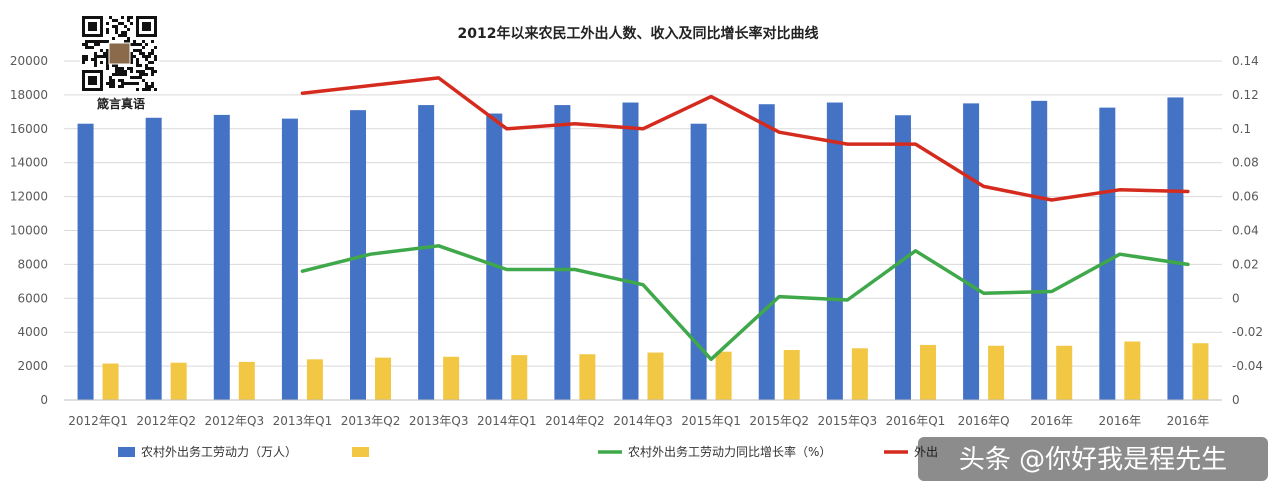 The height and width of the screenshot is (490, 1280). Describe the element at coordinates (848, 421) in the screenshot. I see `x-tick-label: 2015年Q3` at that location.